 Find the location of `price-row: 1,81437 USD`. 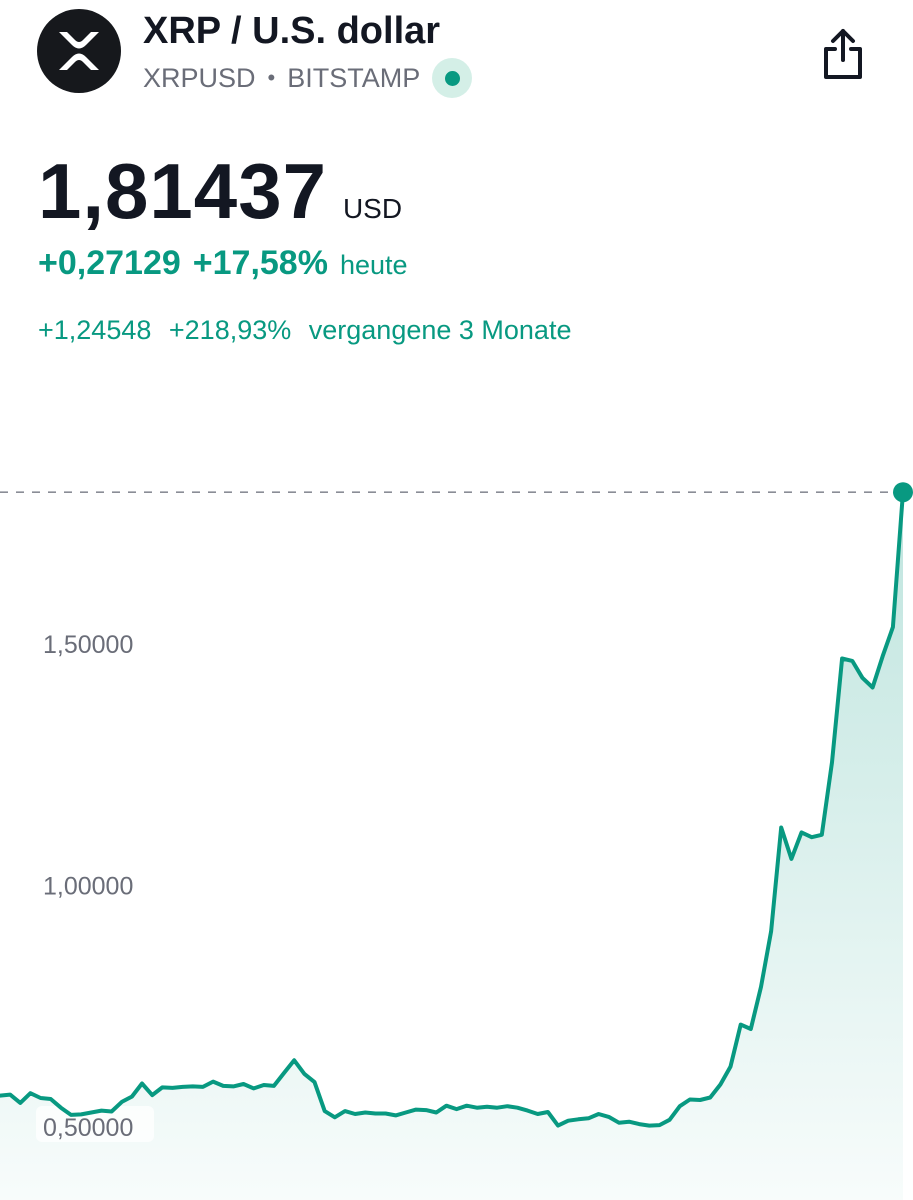

price-row: 1,81437 USD is located at coordinates (220, 191).